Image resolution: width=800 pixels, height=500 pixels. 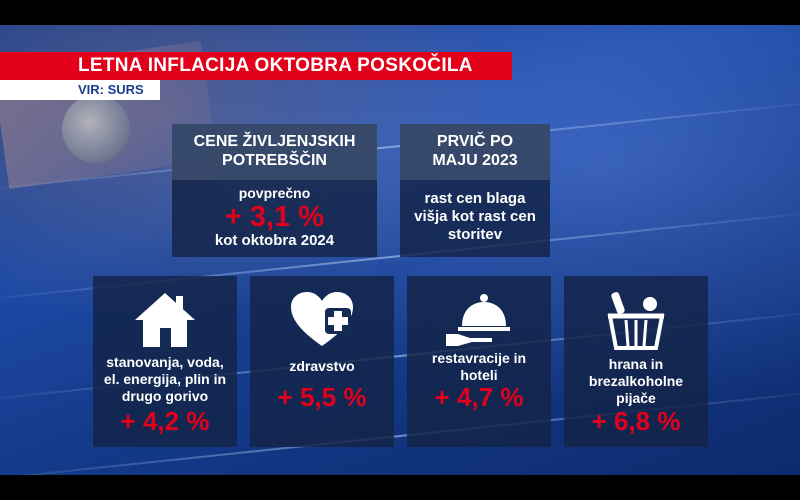 What do you see at coordinates (165, 421) in the screenshot?
I see `category-value: + 4,2 %` at bounding box center [165, 421].